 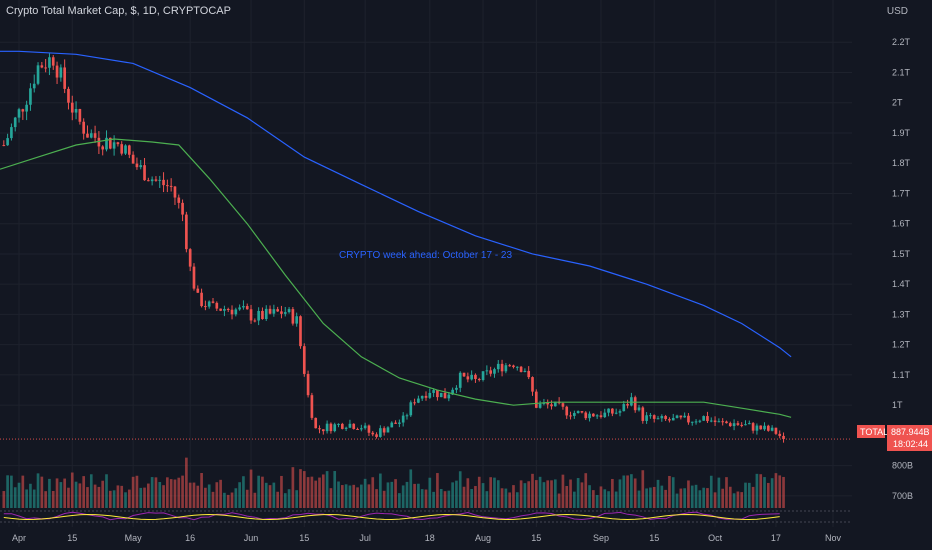 I want to click on x-tick-label: 16, so click(x=190, y=538).